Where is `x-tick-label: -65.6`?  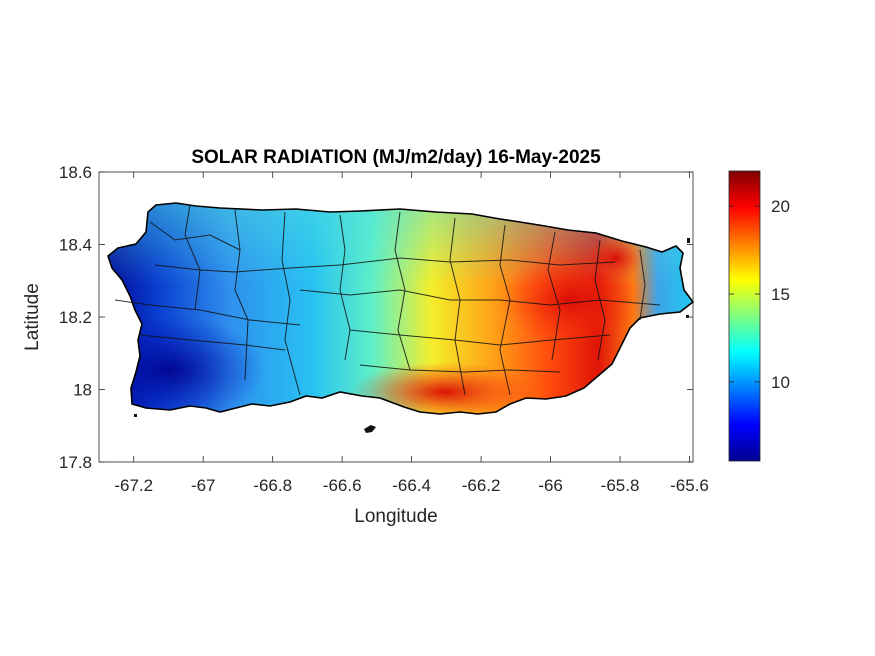
x-tick-label: -65.6 is located at coordinates (689, 485).